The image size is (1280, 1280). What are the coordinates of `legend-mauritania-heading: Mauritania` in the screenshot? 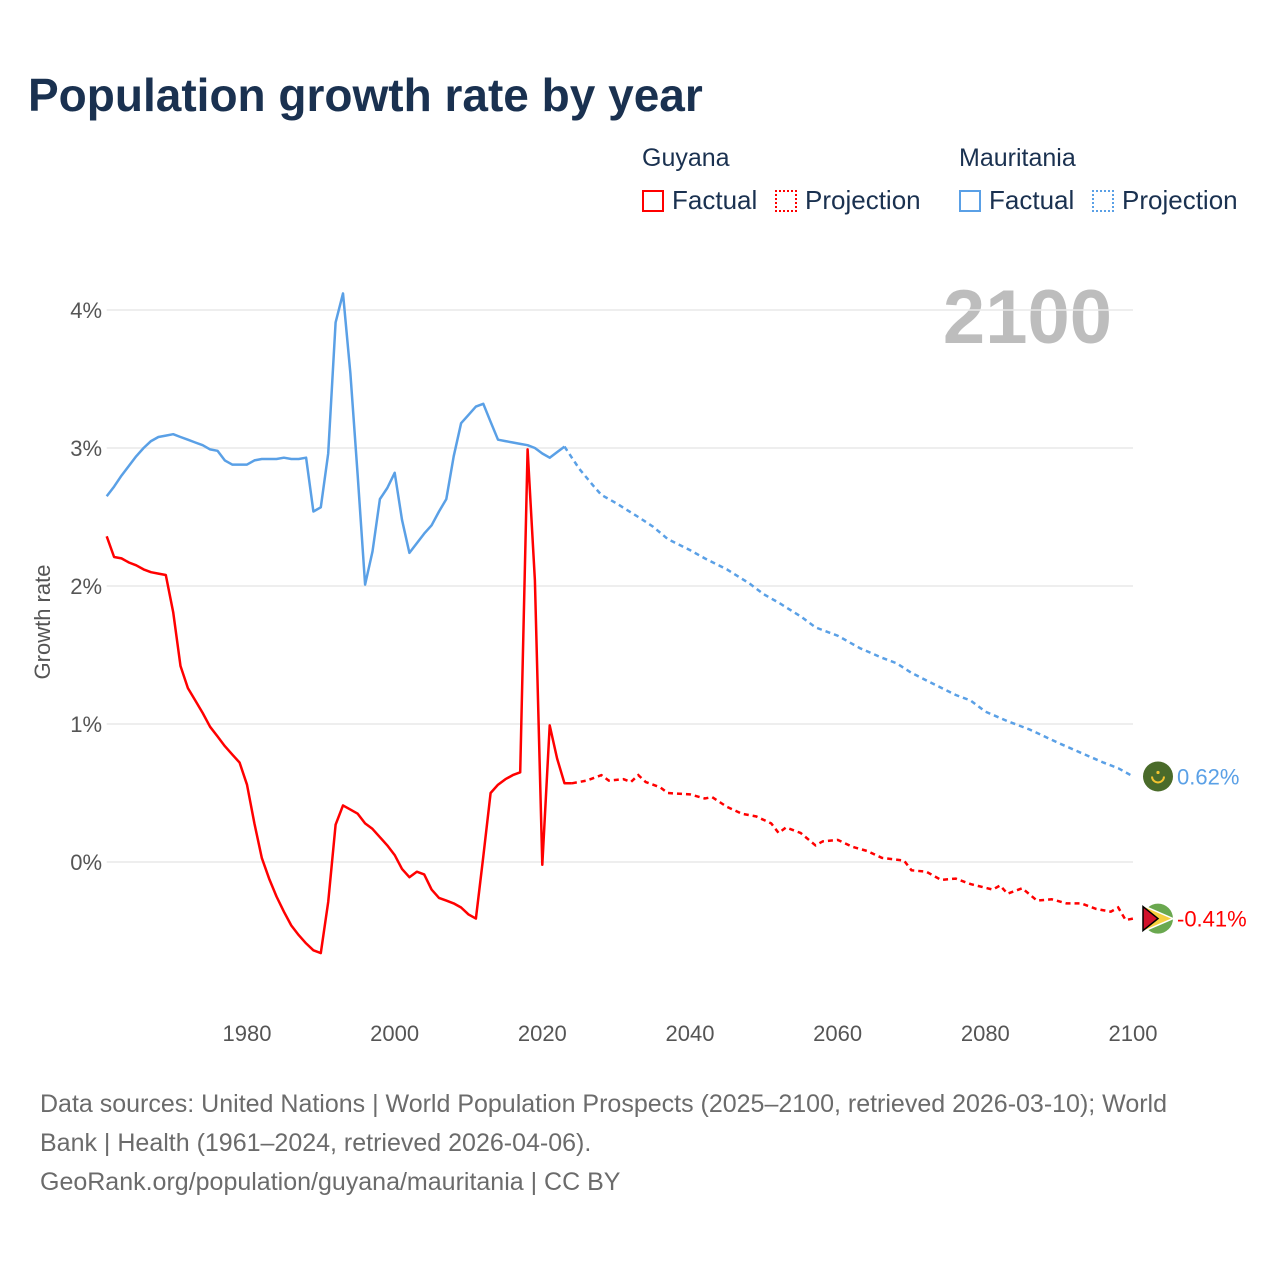 It's located at (1017, 158).